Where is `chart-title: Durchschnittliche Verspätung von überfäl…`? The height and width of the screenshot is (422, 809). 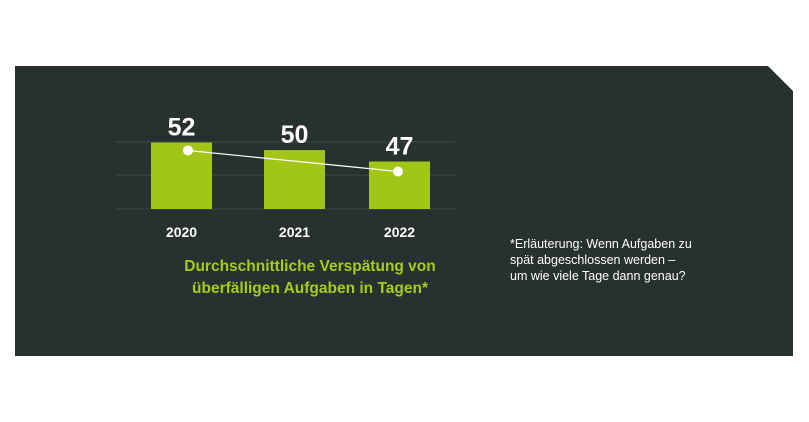
chart-title: Durchschnittliche Verspätung von überfäl… is located at coordinates (310, 278).